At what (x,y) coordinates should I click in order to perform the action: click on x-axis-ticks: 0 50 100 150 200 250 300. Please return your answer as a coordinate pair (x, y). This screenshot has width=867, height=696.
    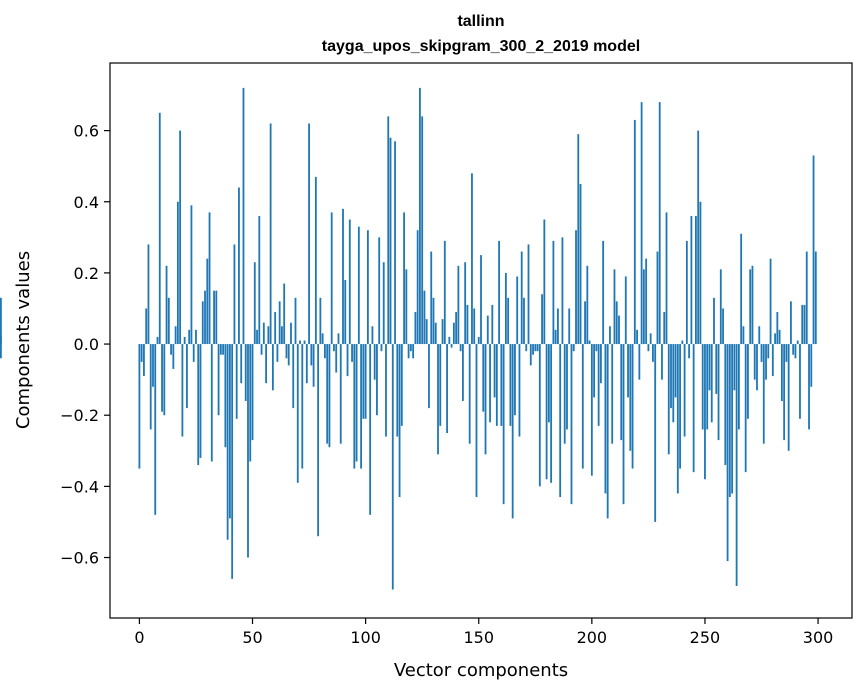
    Looking at the image, I should click on (483, 632).